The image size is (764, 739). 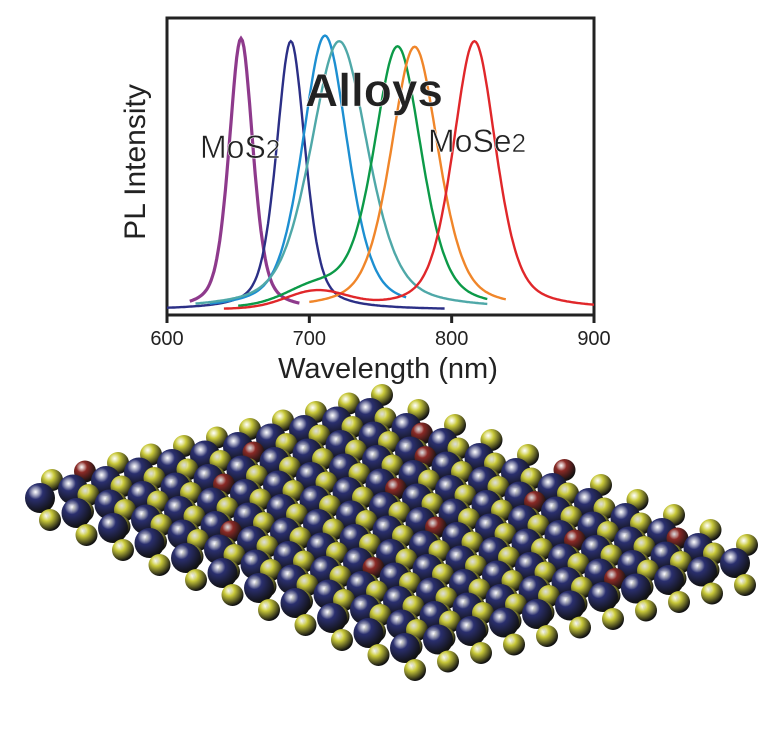 What do you see at coordinates (380, 332) in the screenshot?
I see `x-axis: 600 700 800 900` at bounding box center [380, 332].